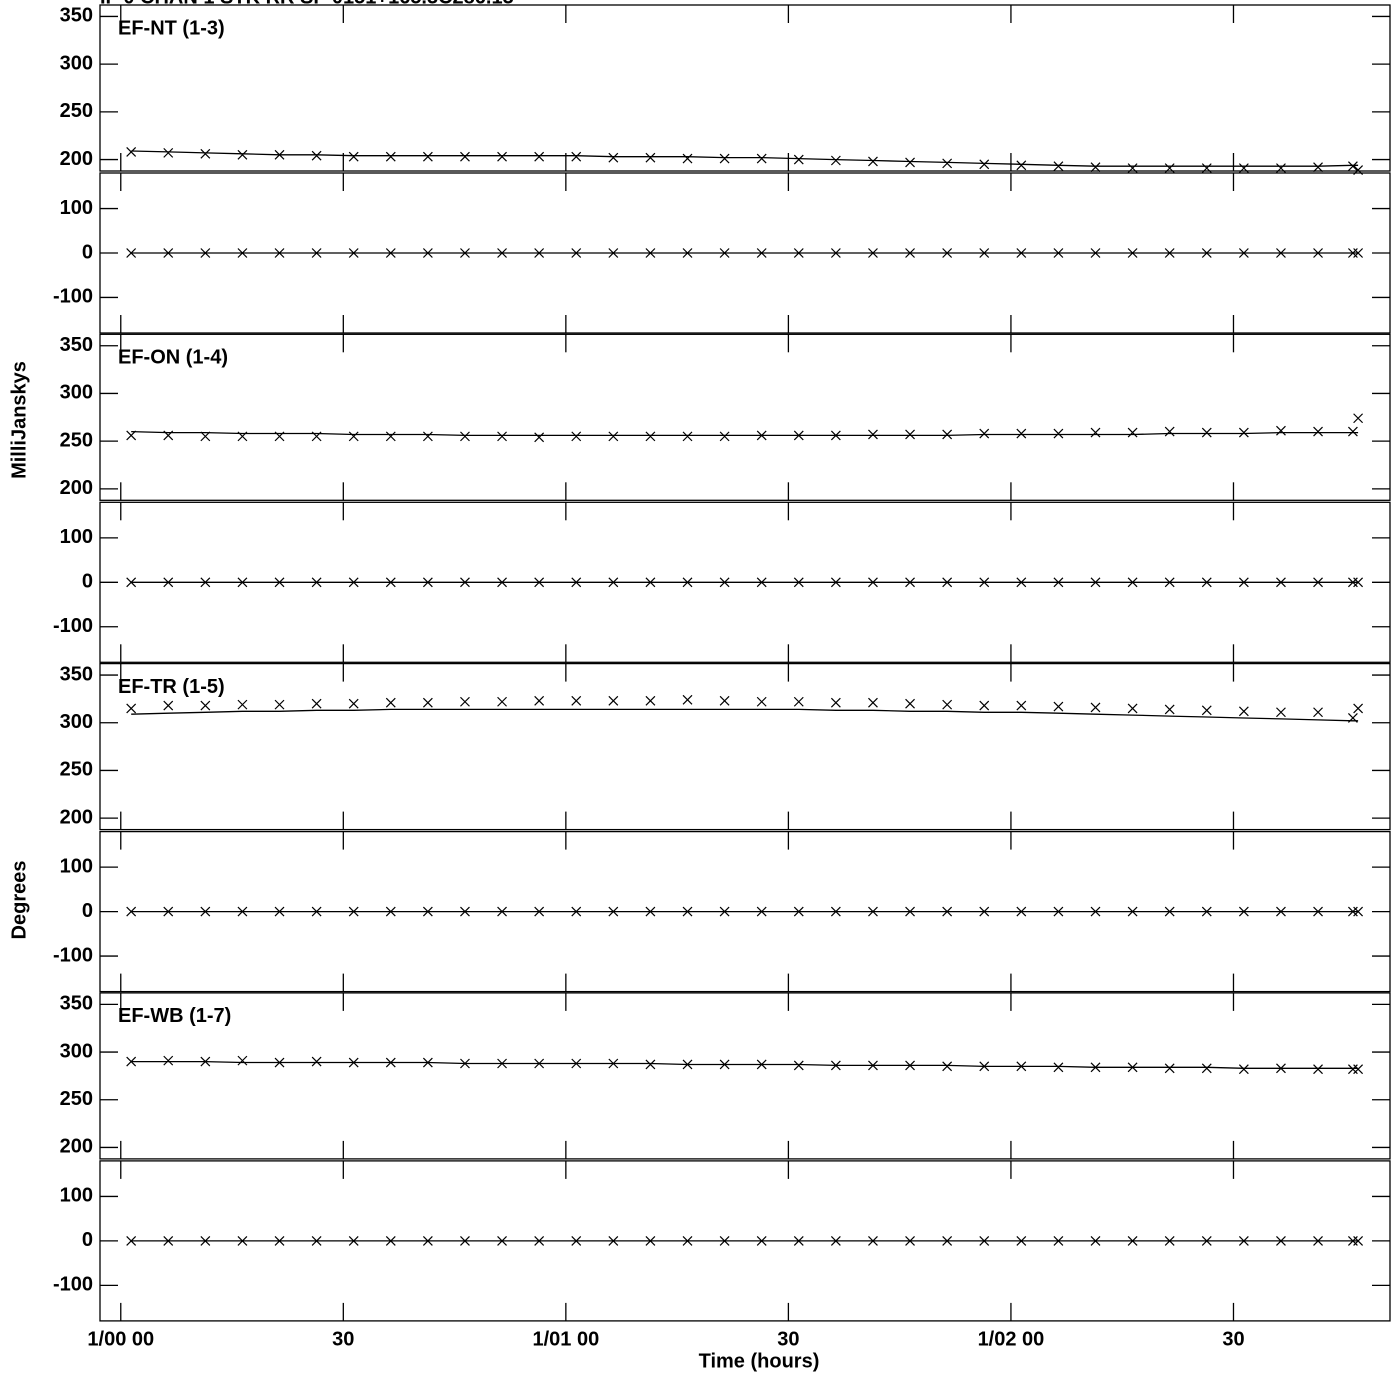 The image size is (1399, 1375). What do you see at coordinates (73, 297) in the screenshot?
I see `y-tick-label: -100` at bounding box center [73, 297].